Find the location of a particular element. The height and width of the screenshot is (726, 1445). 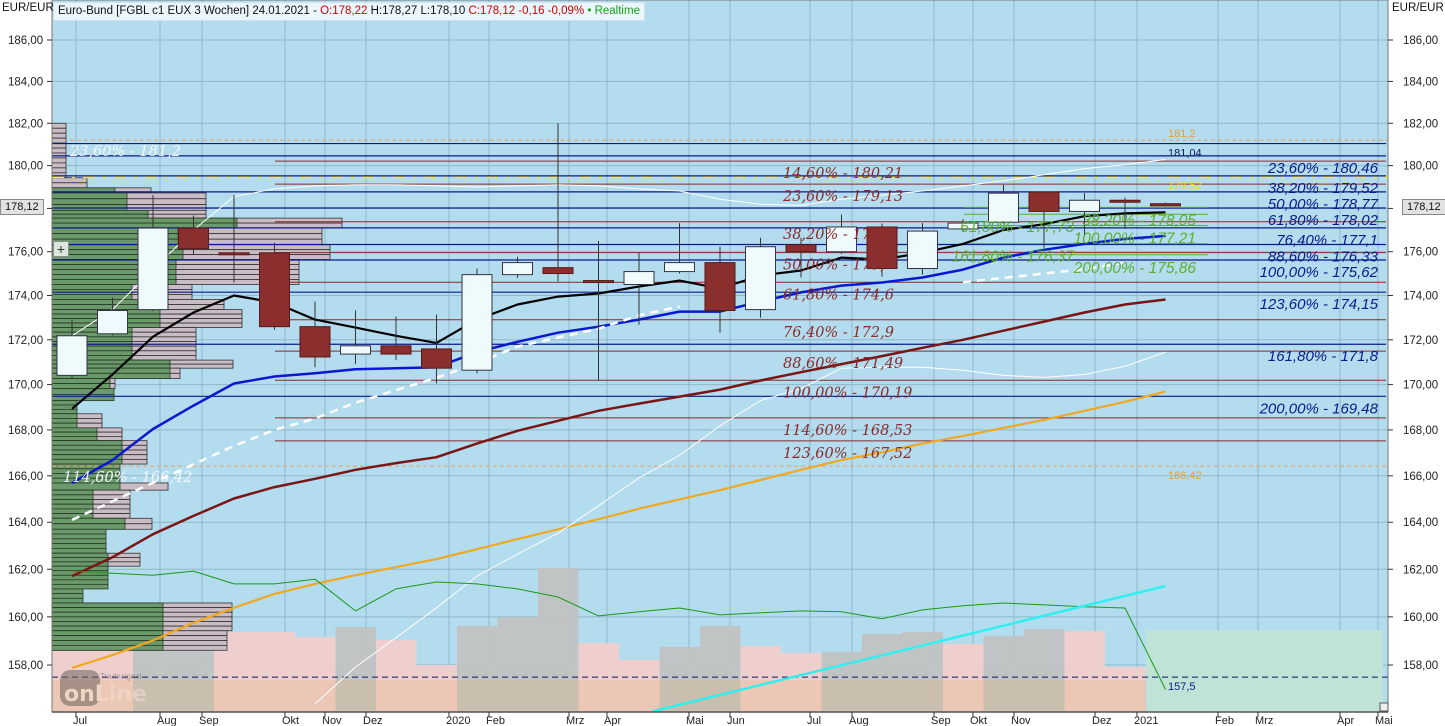

y-tick-label-right: 184,00 is located at coordinates (1420, 82).